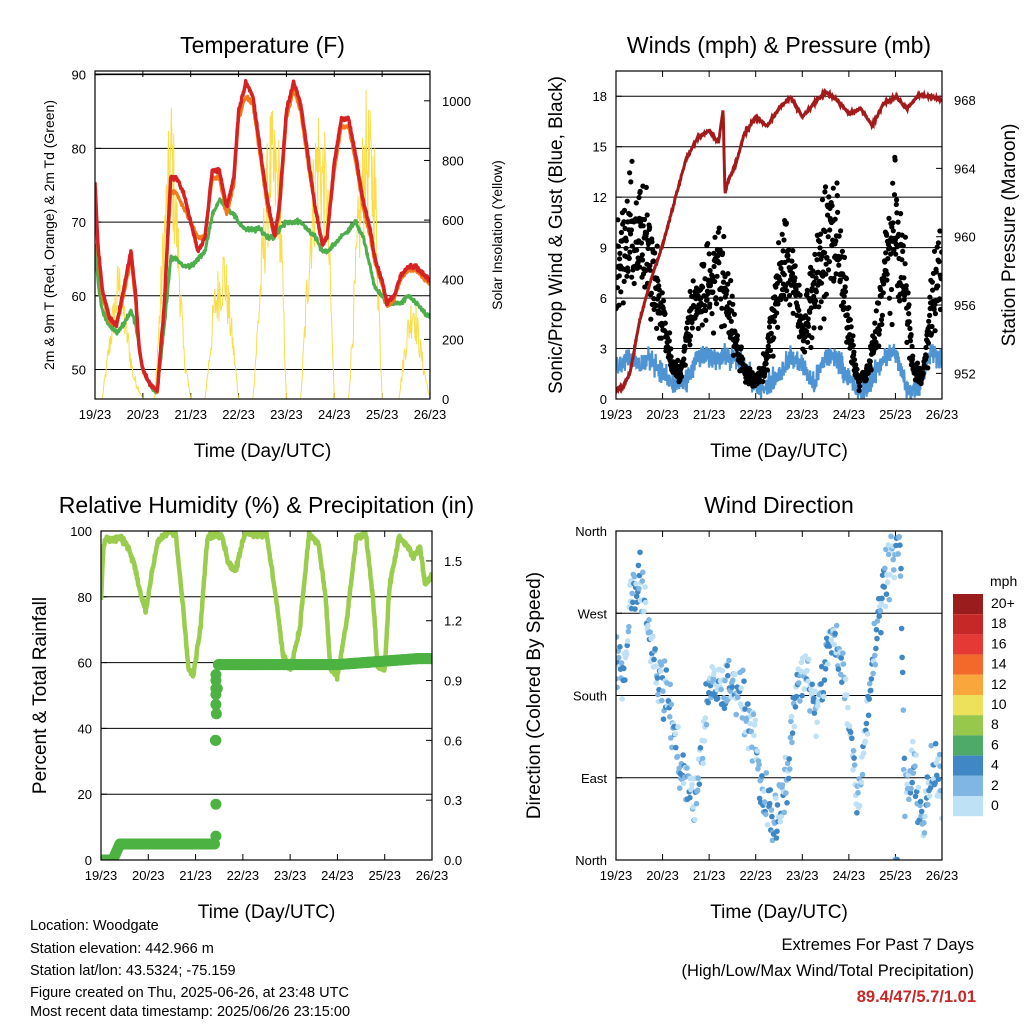  Describe the element at coordinates (262, 236) in the screenshot. I see `temp-2m-line` at that location.